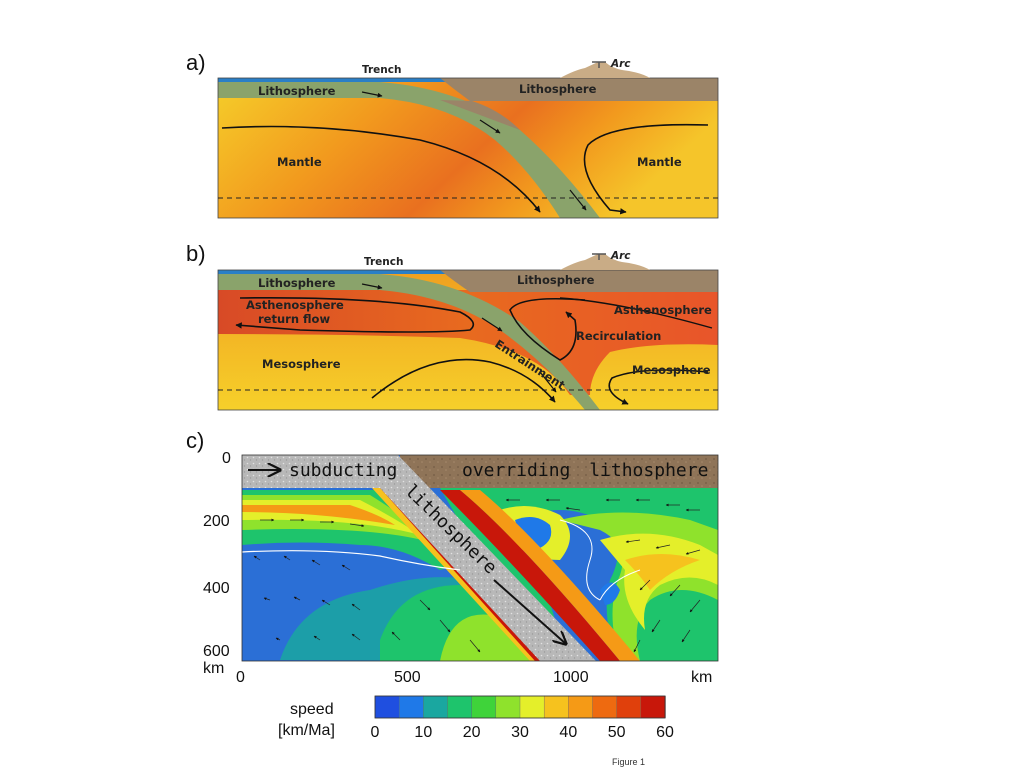  Describe the element at coordinates (383, 262) in the screenshot. I see `panel-b-trench-label: Trench` at that location.